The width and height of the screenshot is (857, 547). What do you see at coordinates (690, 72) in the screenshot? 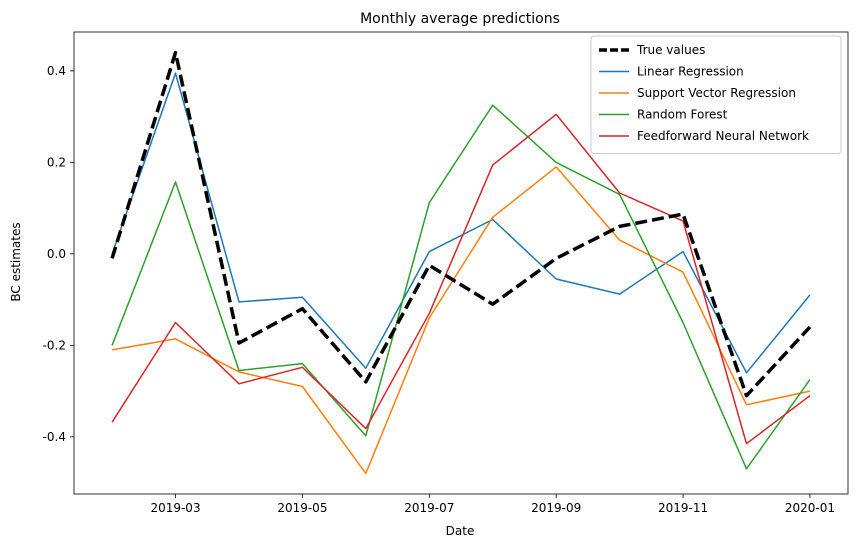
I see `legend-label: Linear Regression` at bounding box center [690, 72].